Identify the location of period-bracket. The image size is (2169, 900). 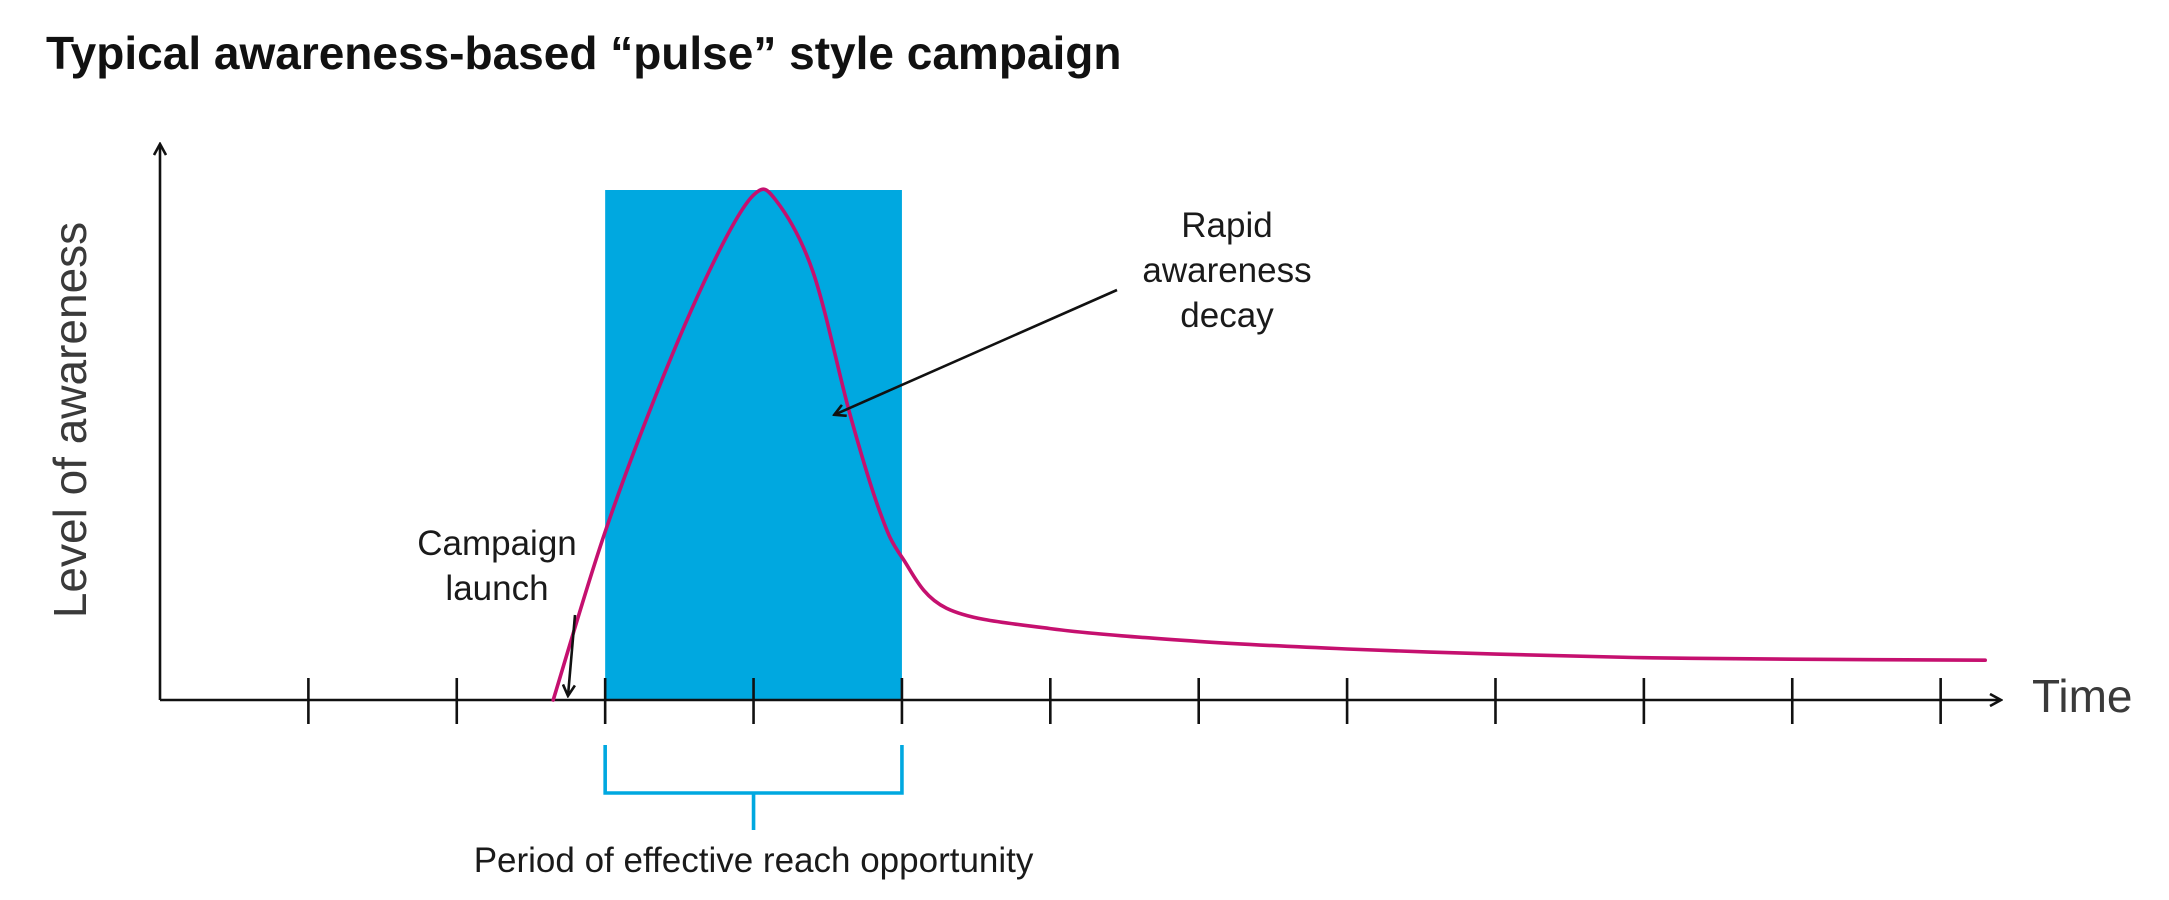
(753, 787).